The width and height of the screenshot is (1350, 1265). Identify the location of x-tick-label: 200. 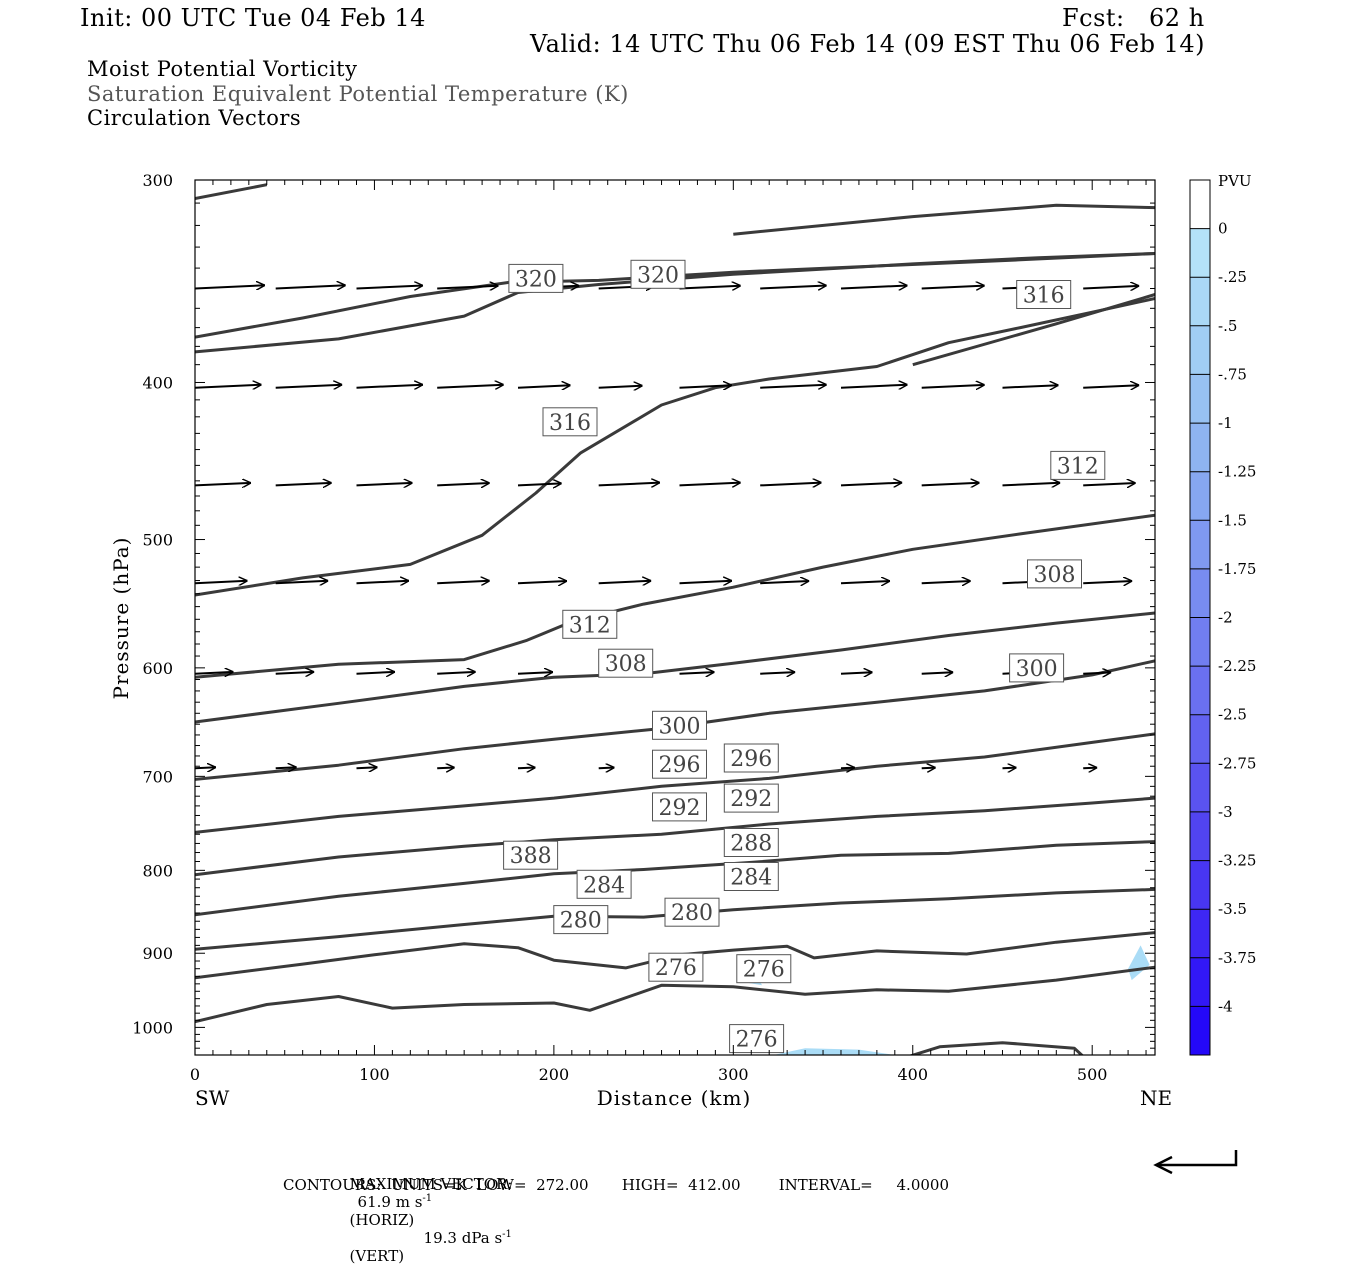
(554, 1074).